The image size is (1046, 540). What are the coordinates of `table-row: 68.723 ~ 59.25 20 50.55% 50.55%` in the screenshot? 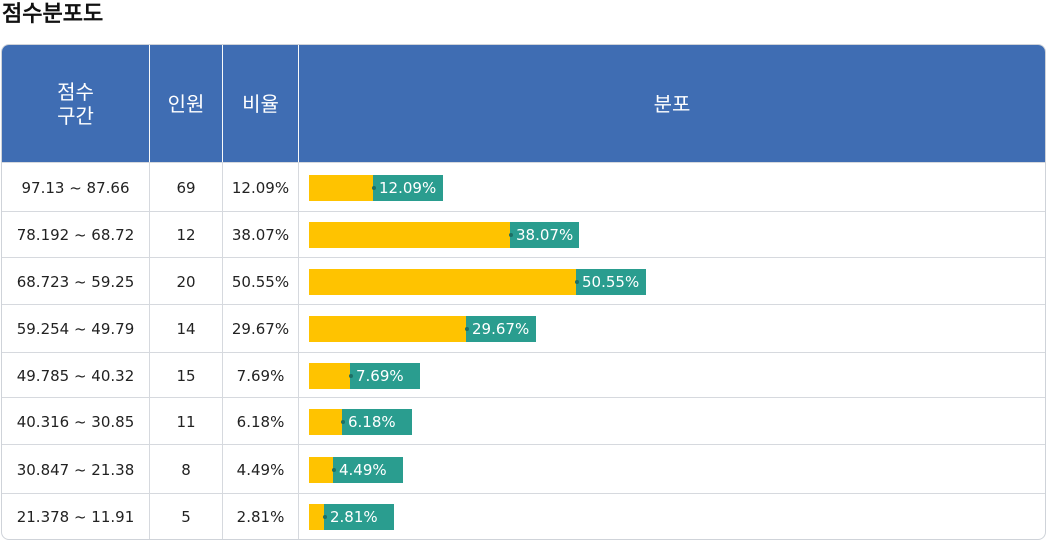 It's located at (523, 281).